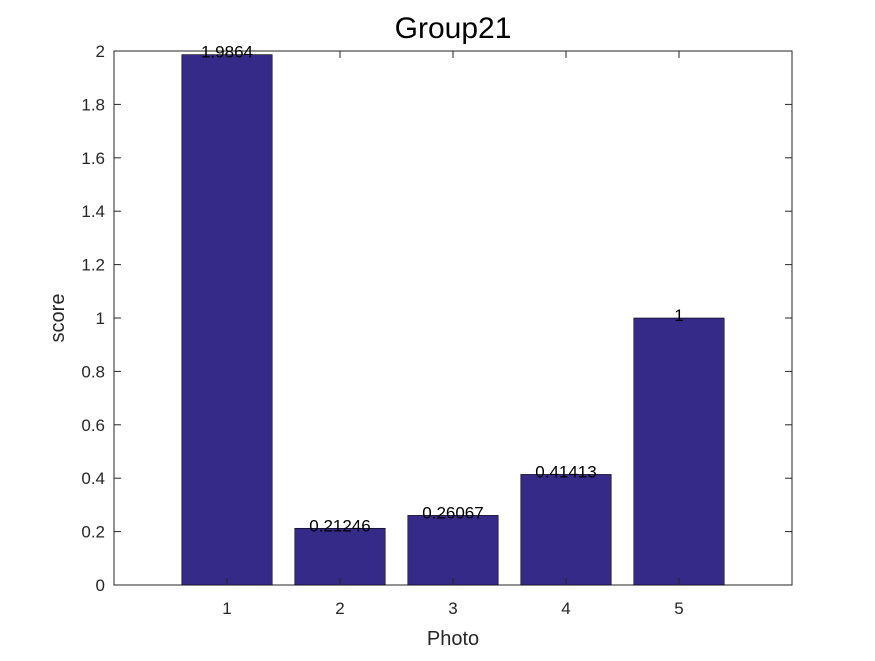 This screenshot has height=661, width=875. I want to click on y-tick-label: 1.8, so click(93, 104).